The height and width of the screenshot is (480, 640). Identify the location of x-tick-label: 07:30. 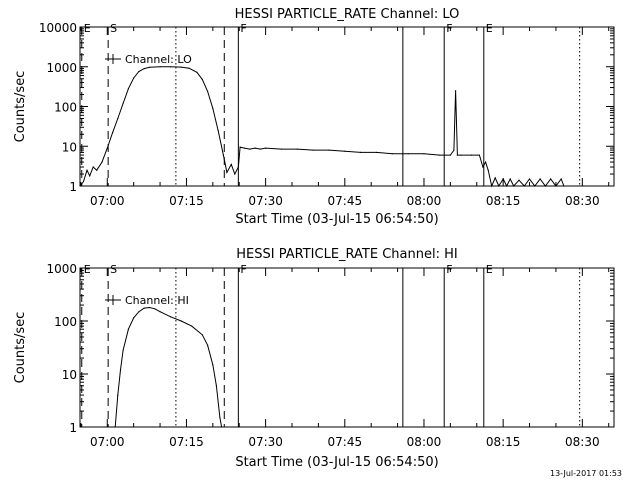
(265, 201).